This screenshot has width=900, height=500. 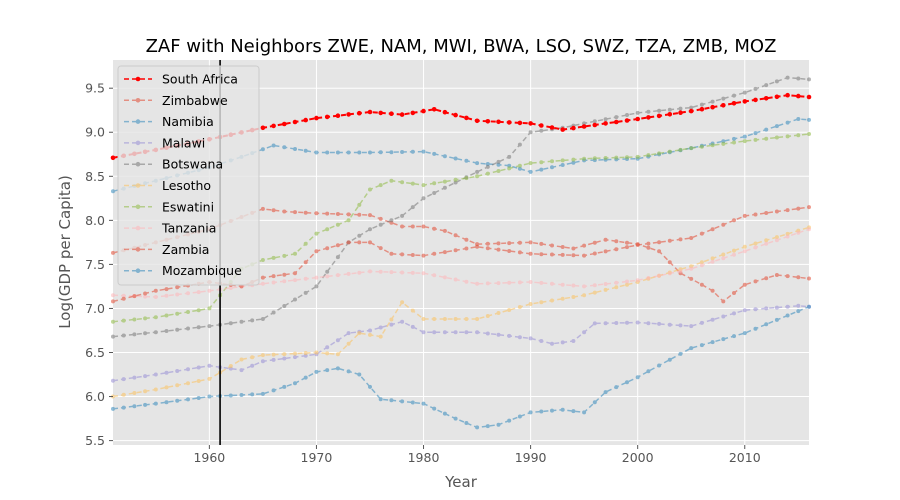 I want to click on x-tick-label: 1990, so click(x=531, y=457).